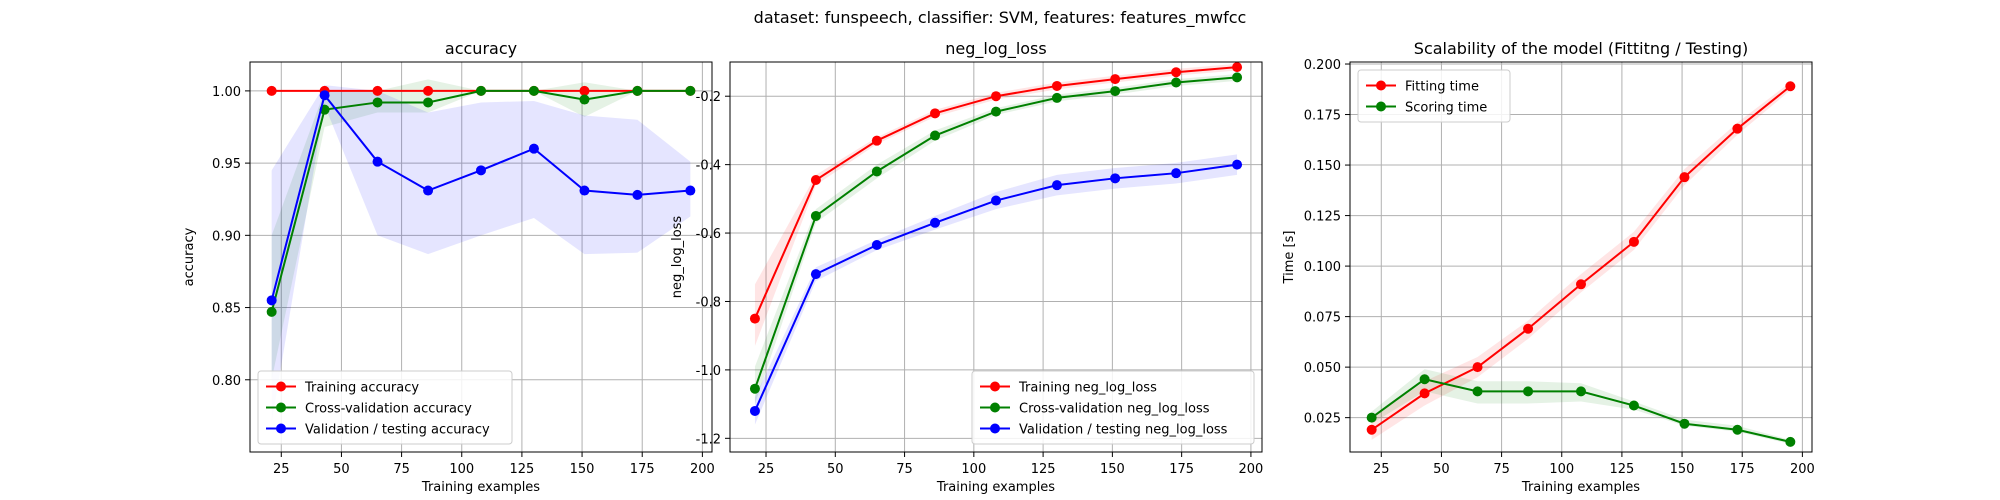  I want to click on y-tick-label: 0.80, so click(226, 381).